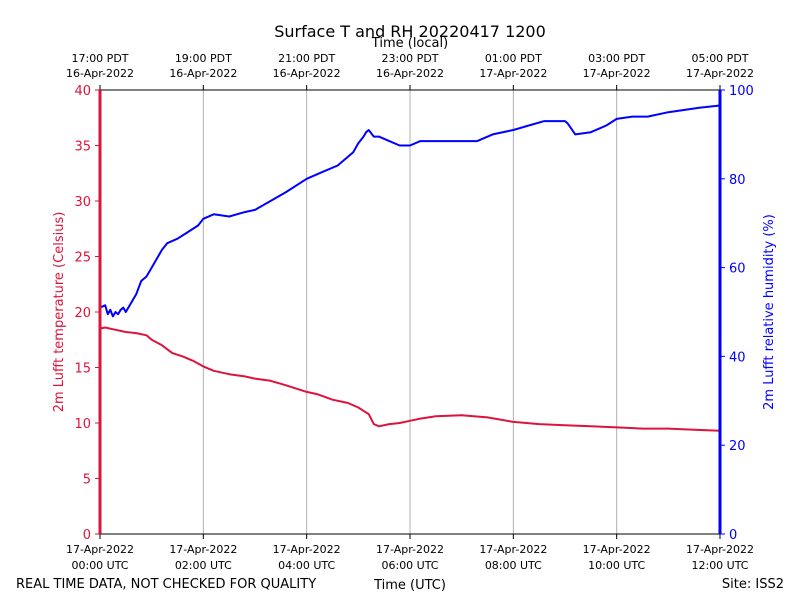 Image resolution: width=800 pixels, height=600 pixels. What do you see at coordinates (82, 147) in the screenshot?
I see `left-tick-label: 35` at bounding box center [82, 147].